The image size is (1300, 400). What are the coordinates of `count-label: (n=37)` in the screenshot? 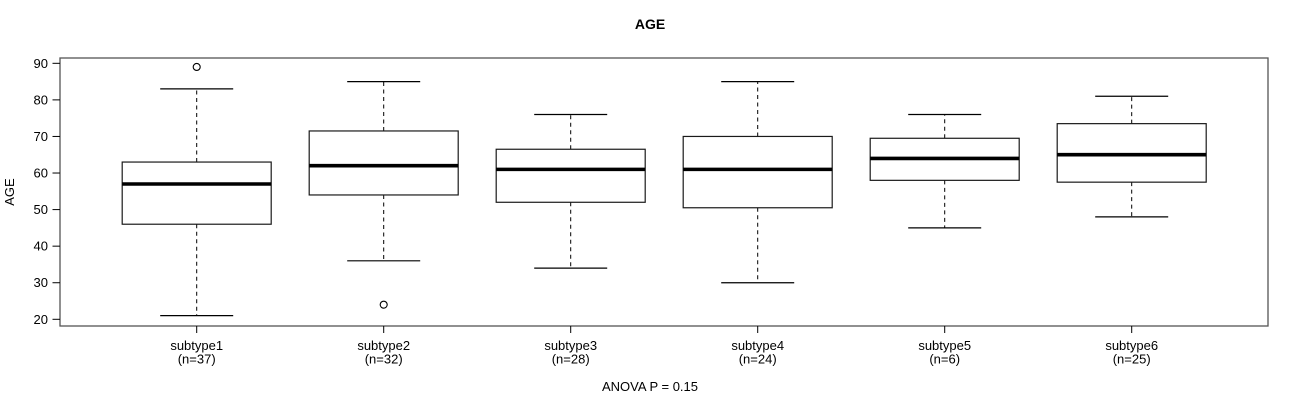 It's located at (197, 359).